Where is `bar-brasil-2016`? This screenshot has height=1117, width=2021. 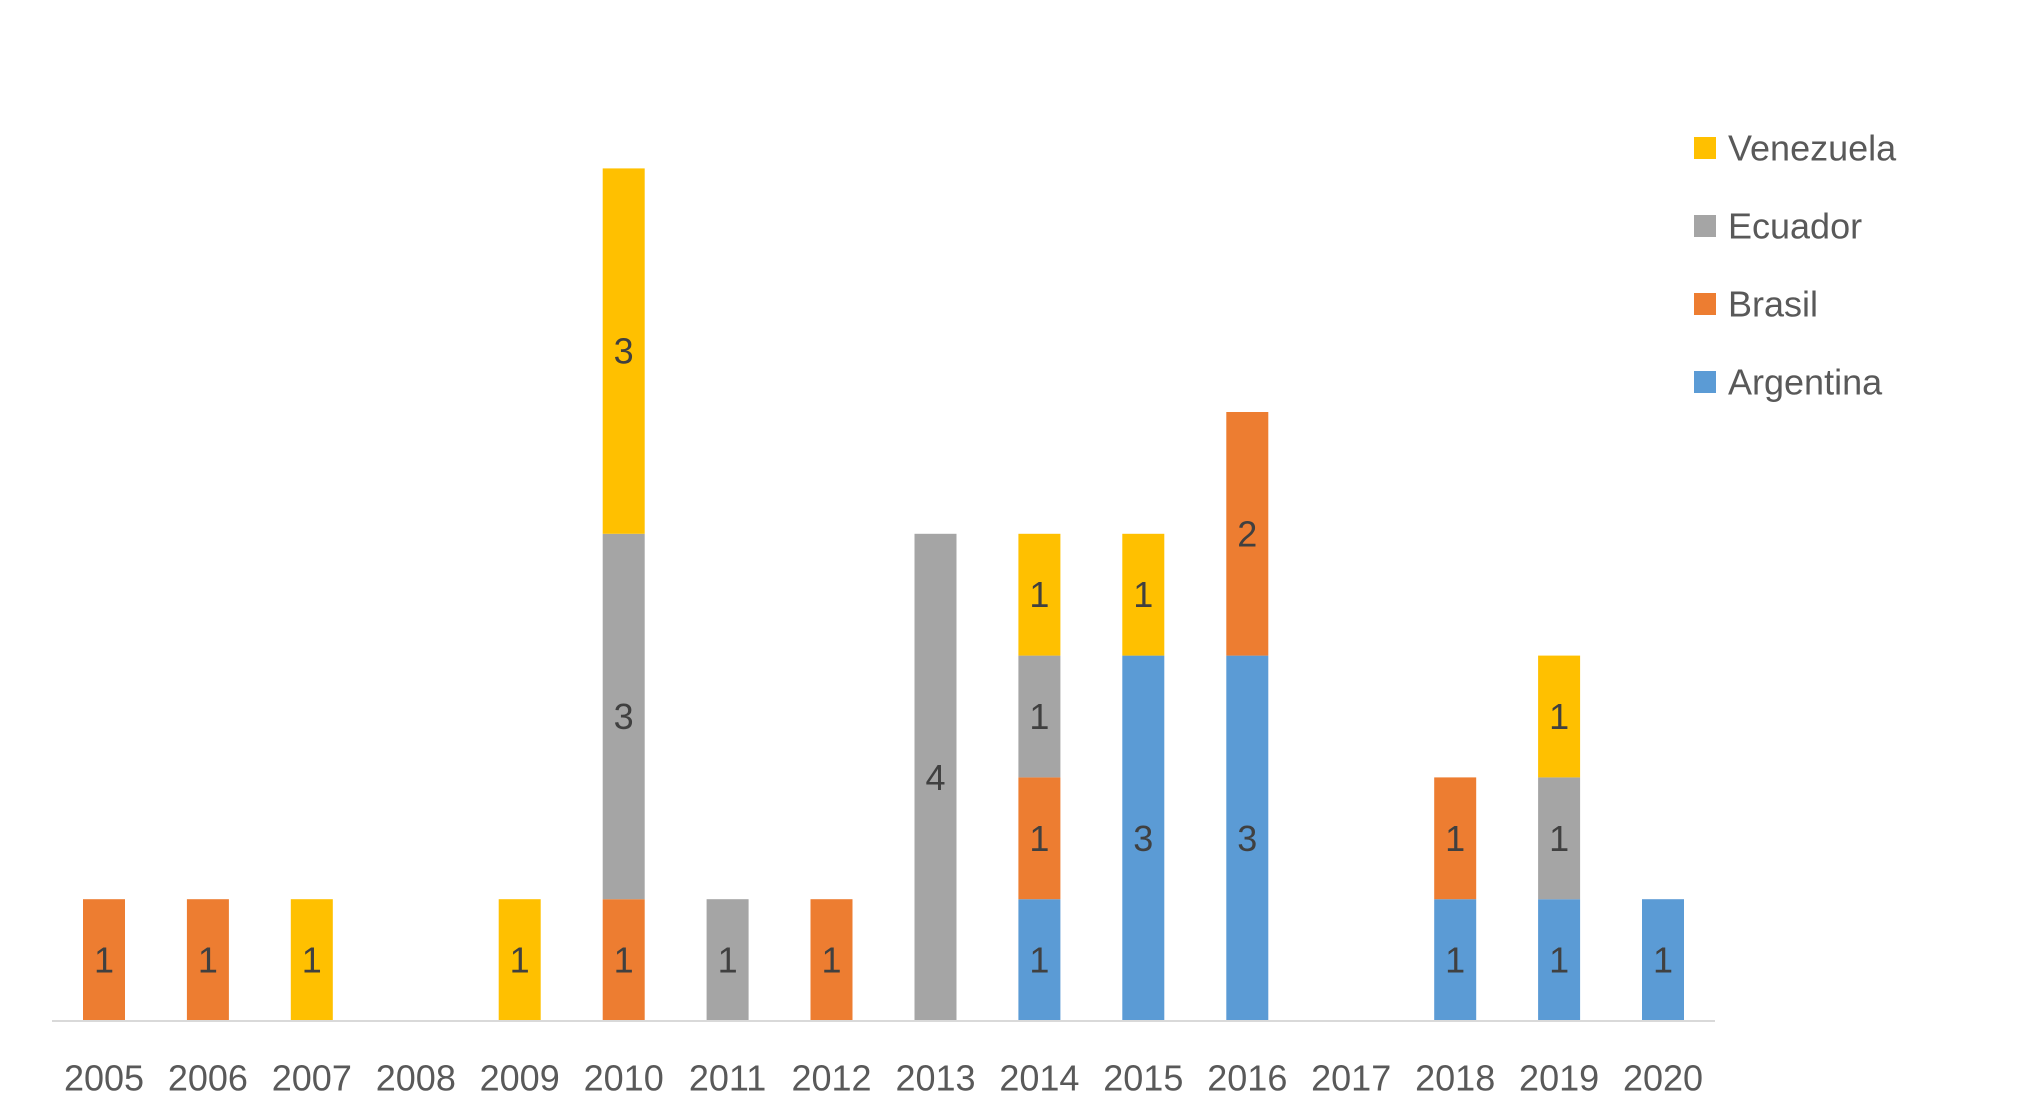 bar-brasil-2016 is located at coordinates (1247, 534).